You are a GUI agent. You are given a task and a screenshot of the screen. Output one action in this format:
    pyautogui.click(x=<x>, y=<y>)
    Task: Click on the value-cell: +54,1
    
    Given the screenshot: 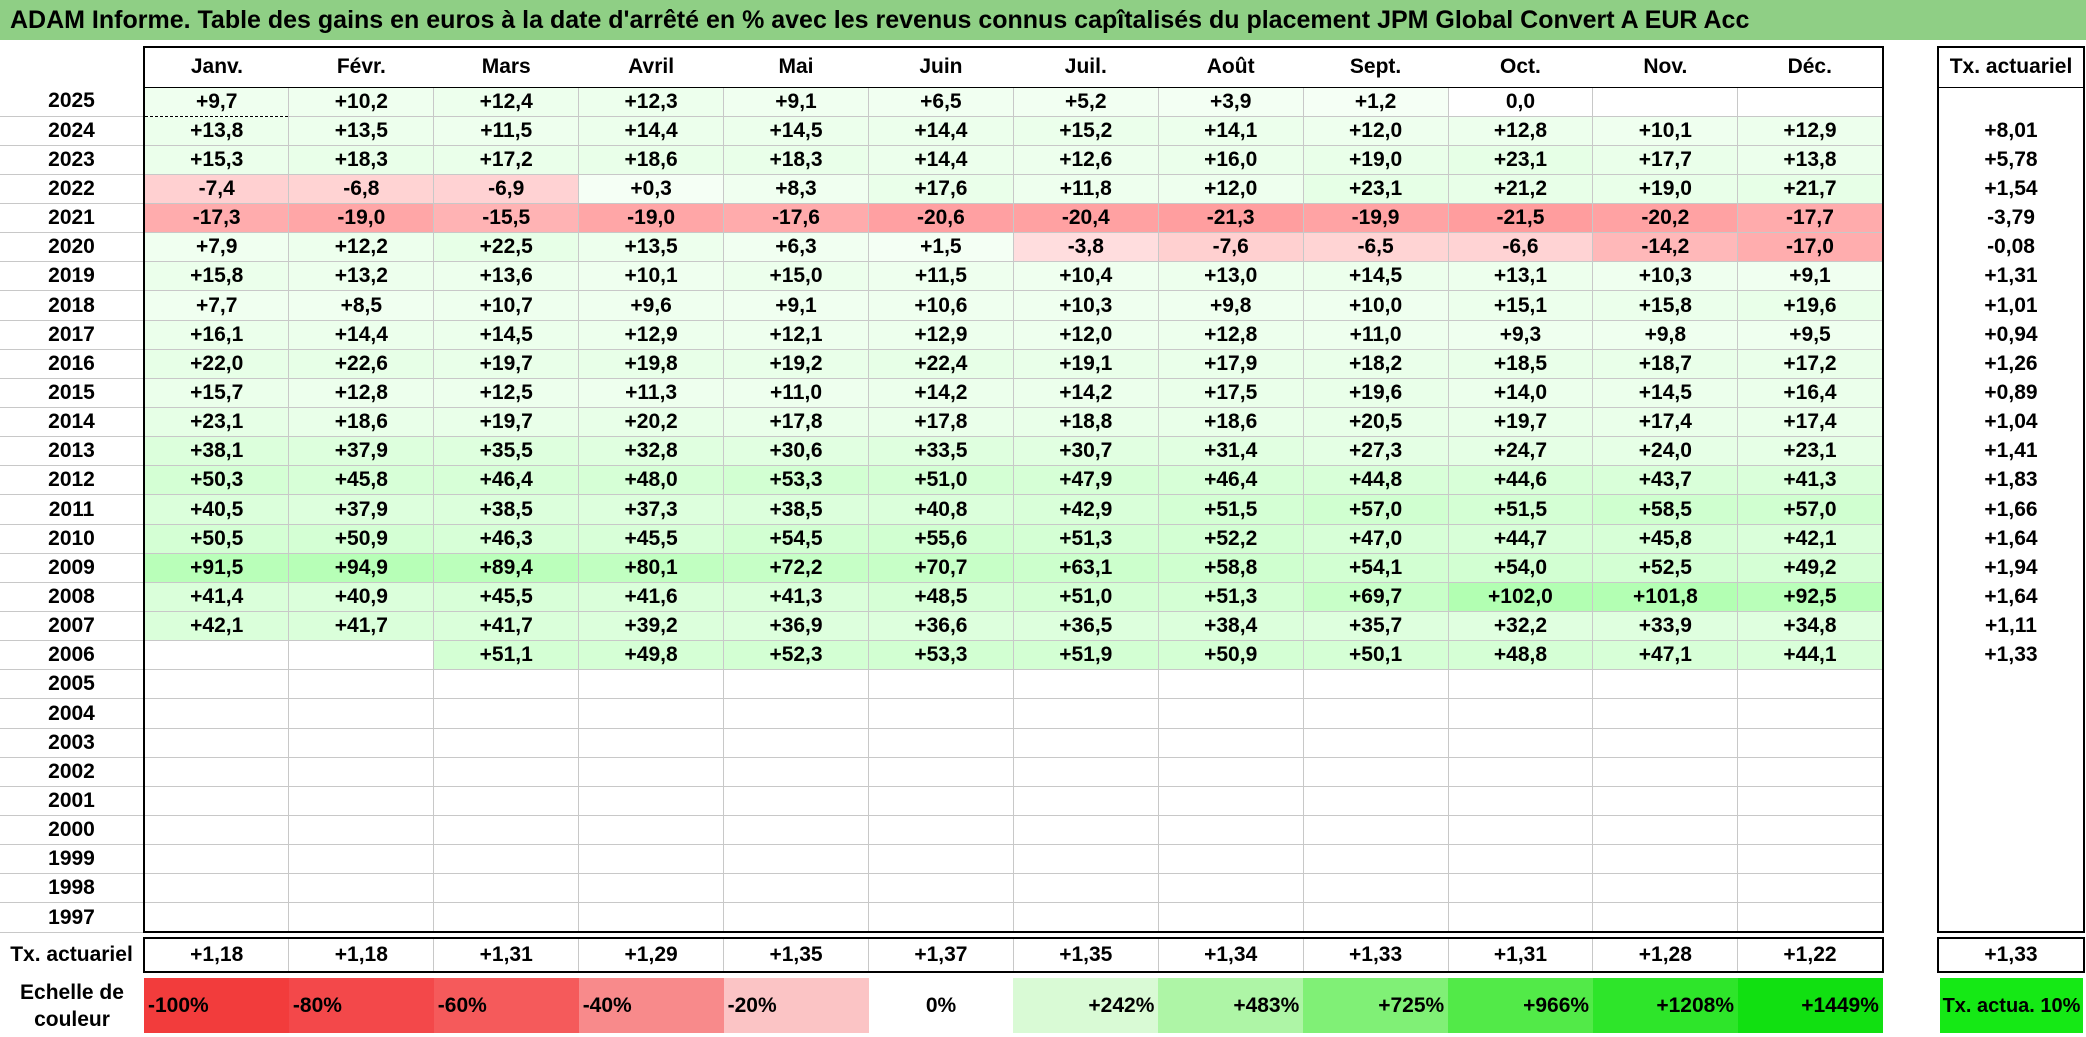 What is the action you would take?
    pyautogui.click(x=1375, y=568)
    